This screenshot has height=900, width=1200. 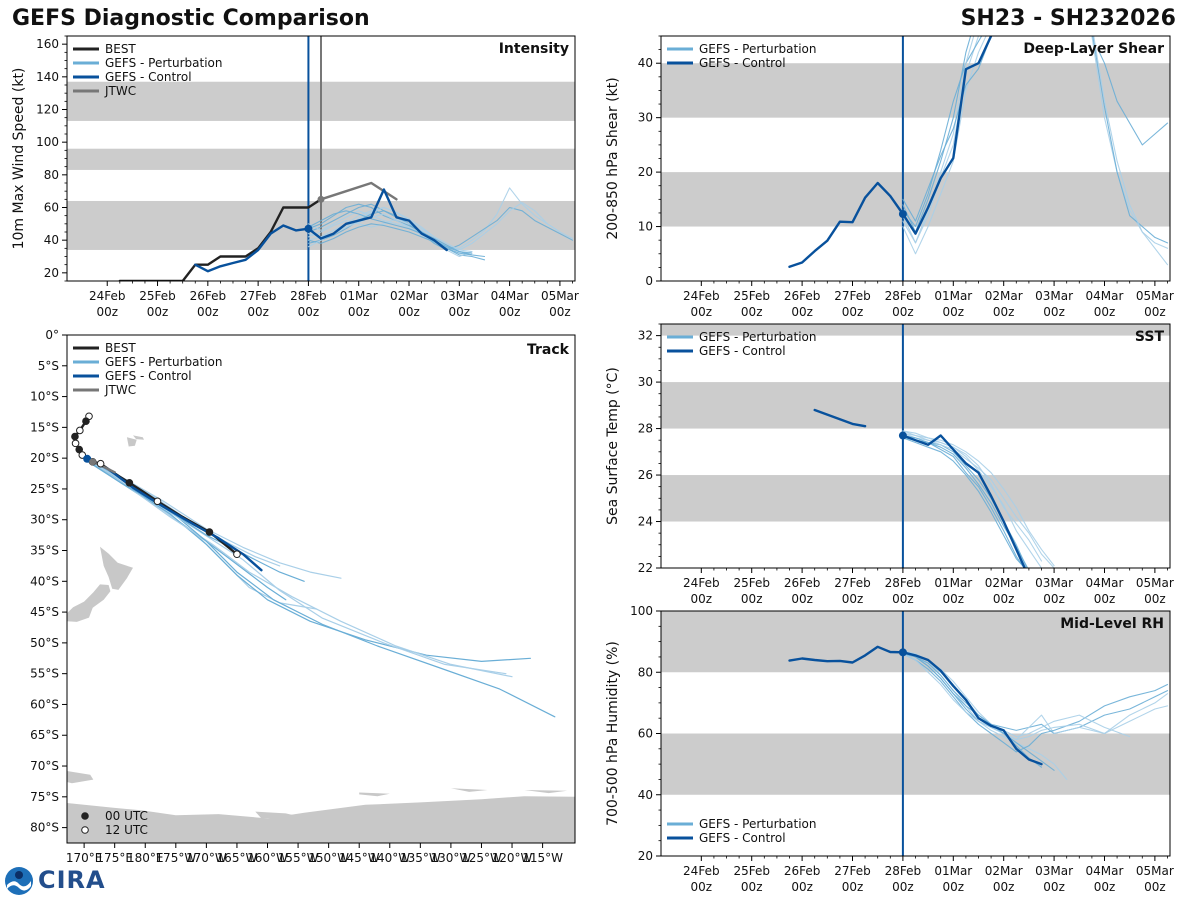 What do you see at coordinates (44, 704) in the screenshot?
I see `track-lat-label: 60°S` at bounding box center [44, 704].